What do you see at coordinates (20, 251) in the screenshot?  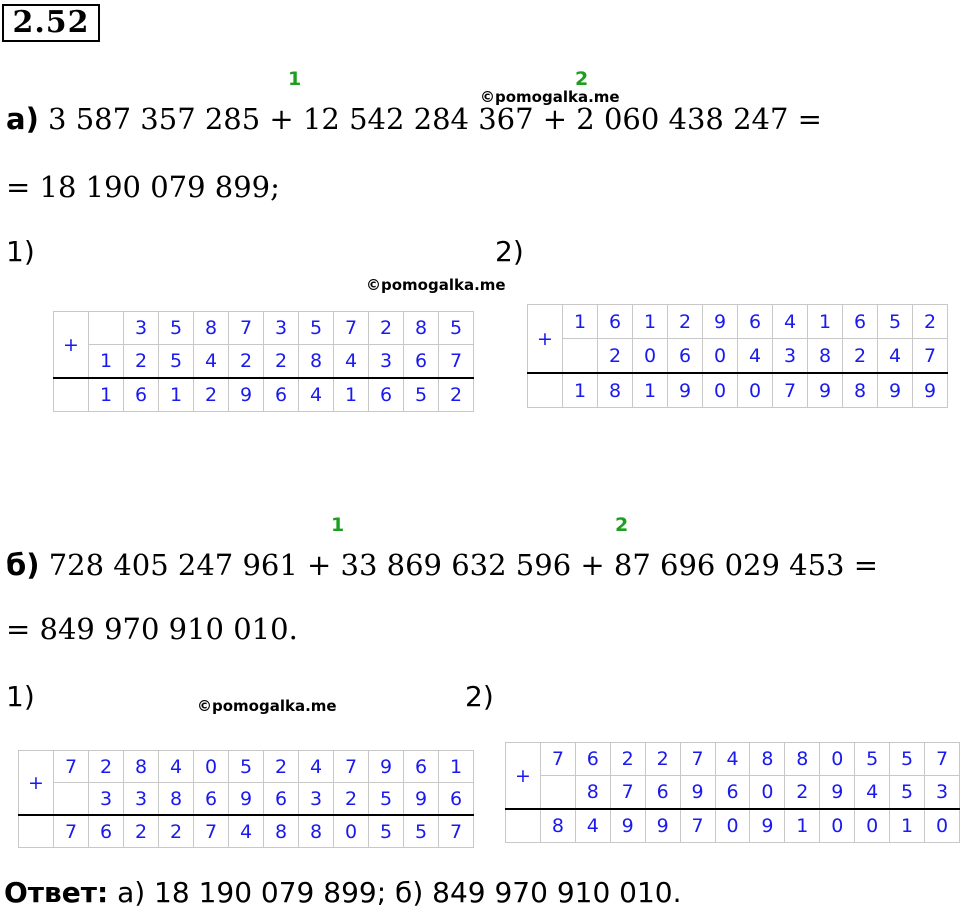 I see `part-a-step1-label: 1)` at bounding box center [20, 251].